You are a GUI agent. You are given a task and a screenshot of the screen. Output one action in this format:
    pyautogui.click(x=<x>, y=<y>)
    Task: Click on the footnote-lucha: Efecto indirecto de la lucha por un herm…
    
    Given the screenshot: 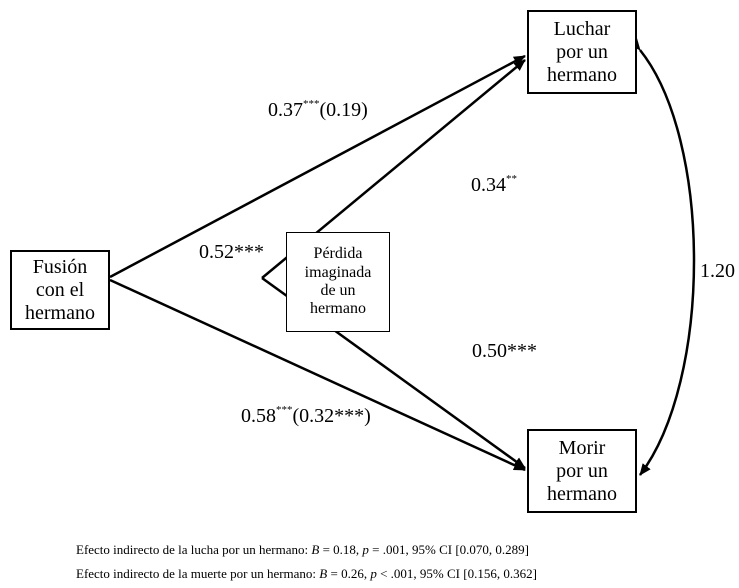 What is the action you would take?
    pyautogui.click(x=302, y=550)
    